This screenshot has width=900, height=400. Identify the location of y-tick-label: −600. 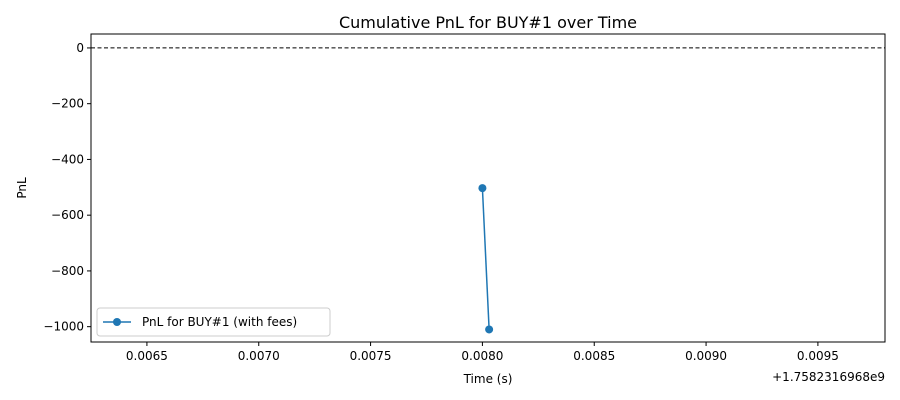
(67, 215).